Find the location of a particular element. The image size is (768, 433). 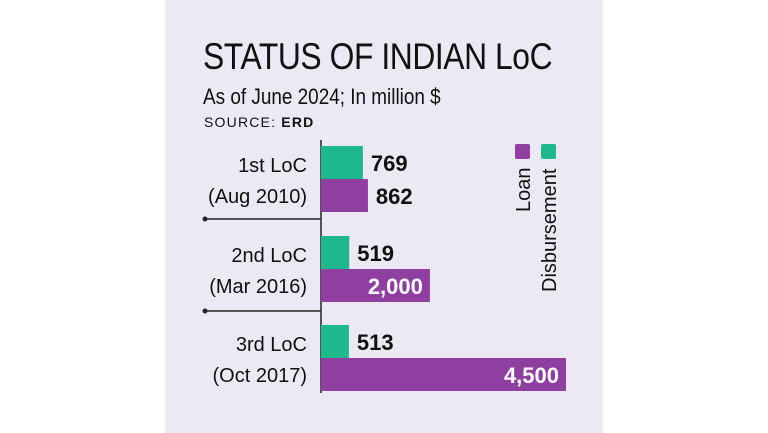

legend-label-disbursement: Disbursement is located at coordinates (550, 230).